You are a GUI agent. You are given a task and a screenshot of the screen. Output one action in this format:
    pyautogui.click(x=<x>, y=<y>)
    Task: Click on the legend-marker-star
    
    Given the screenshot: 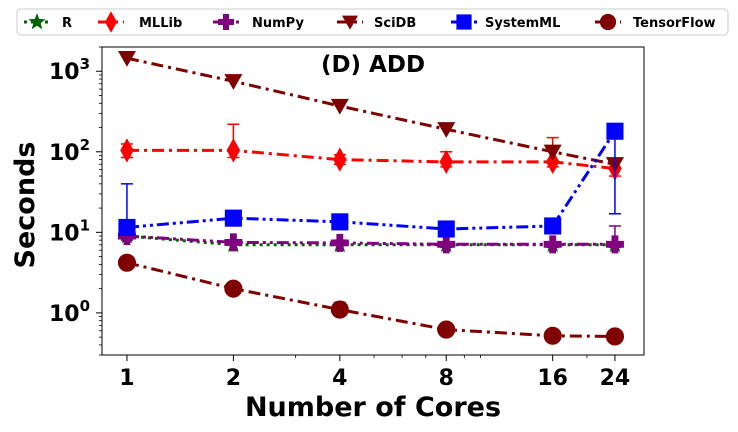 What is the action you would take?
    pyautogui.click(x=37, y=21)
    